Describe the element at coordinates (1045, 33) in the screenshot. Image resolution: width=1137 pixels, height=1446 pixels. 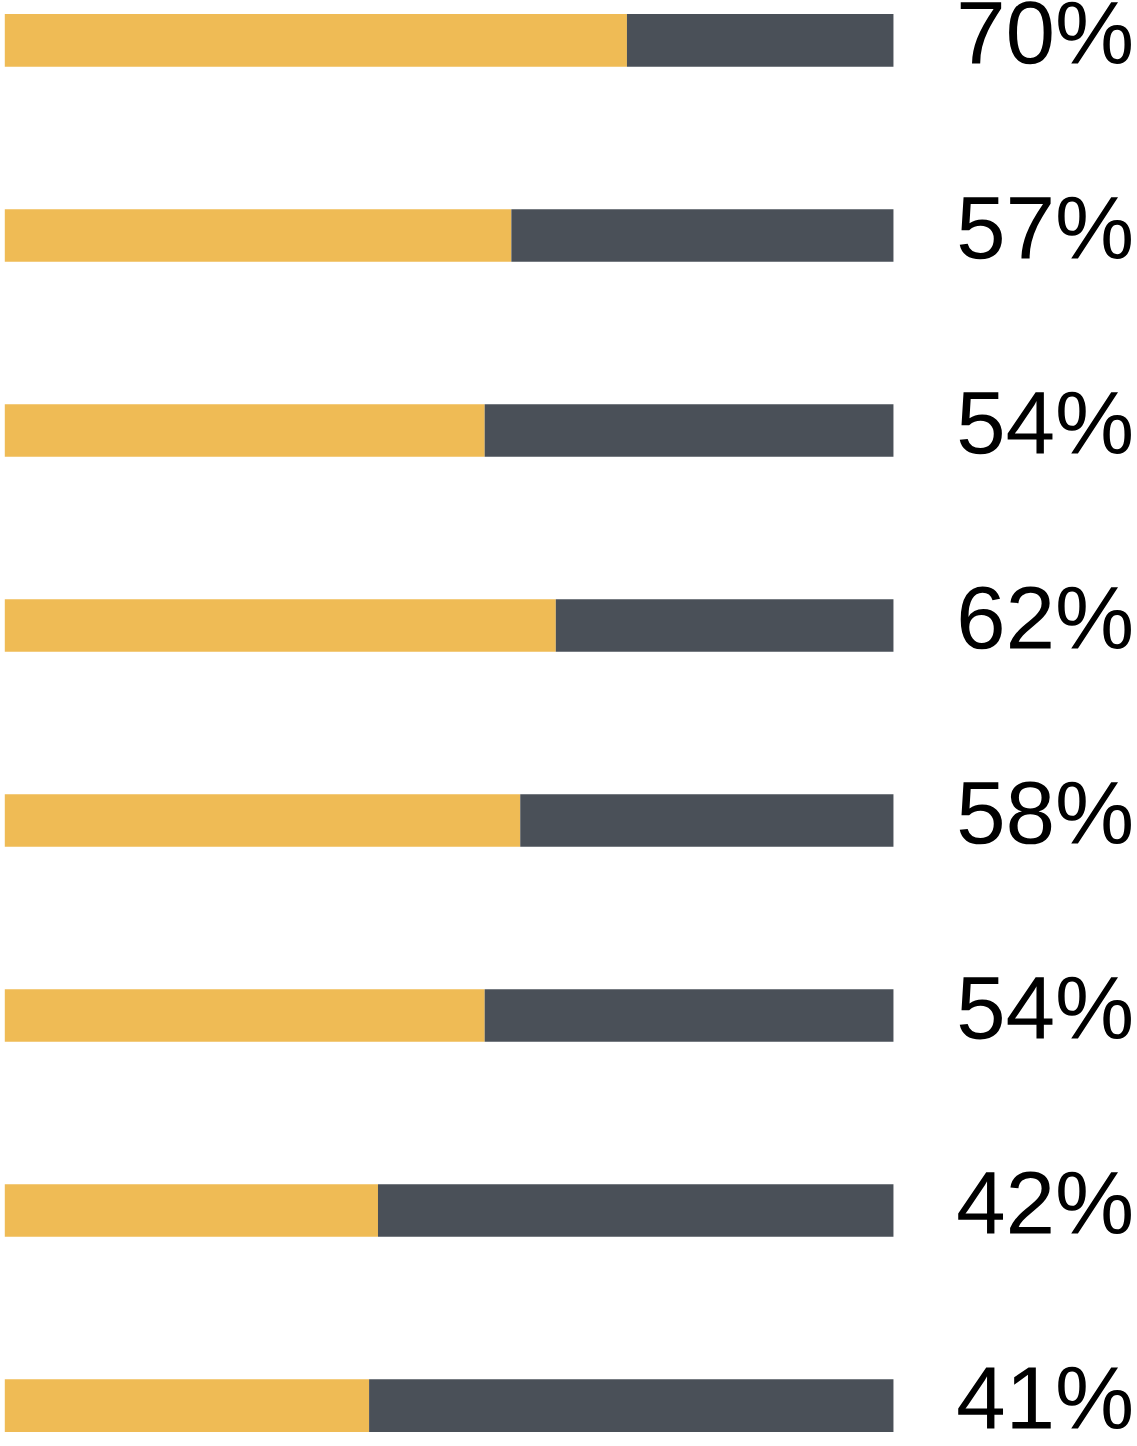
I see `data-label: 70%` at that location.